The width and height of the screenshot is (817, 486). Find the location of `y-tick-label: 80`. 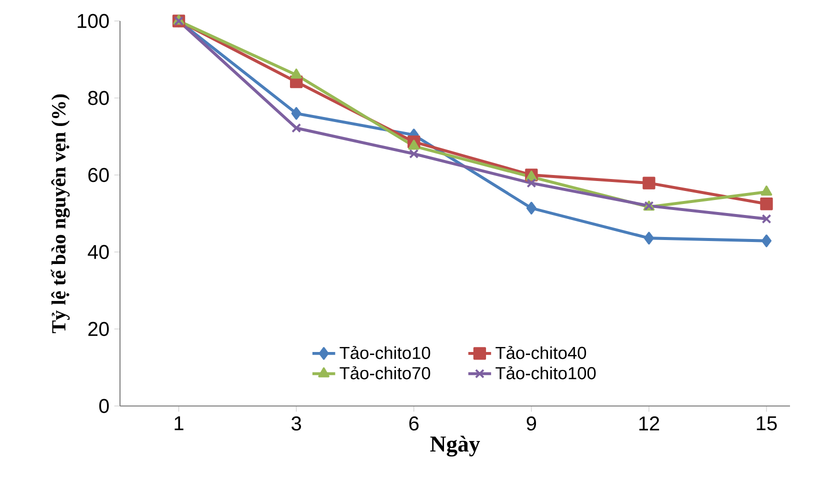

y-tick-label: 80 is located at coordinates (98, 98).